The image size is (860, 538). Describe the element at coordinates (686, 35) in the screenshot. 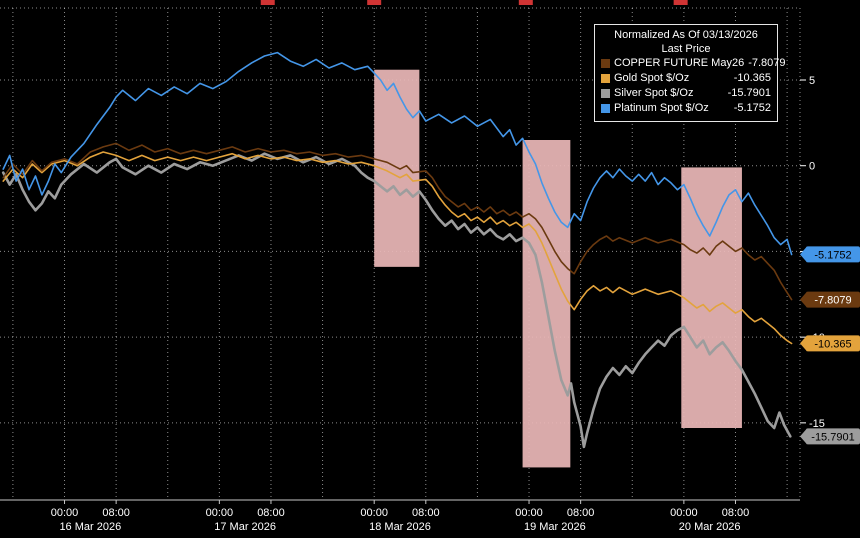

I see `legend-title: Normalized As Of 03/13/2026` at that location.